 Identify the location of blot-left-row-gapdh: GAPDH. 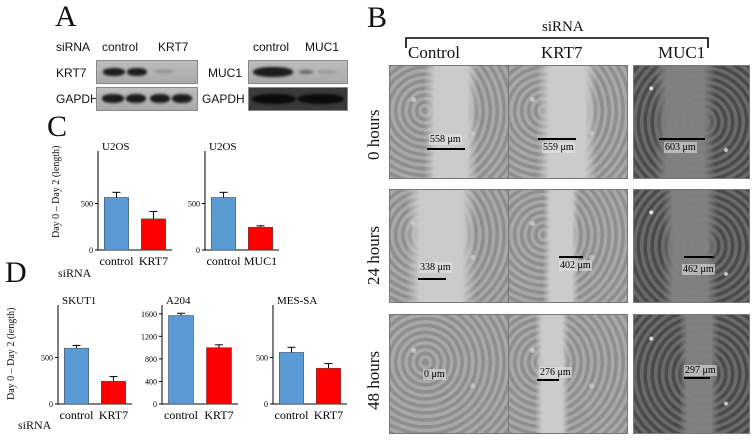
(77, 99).